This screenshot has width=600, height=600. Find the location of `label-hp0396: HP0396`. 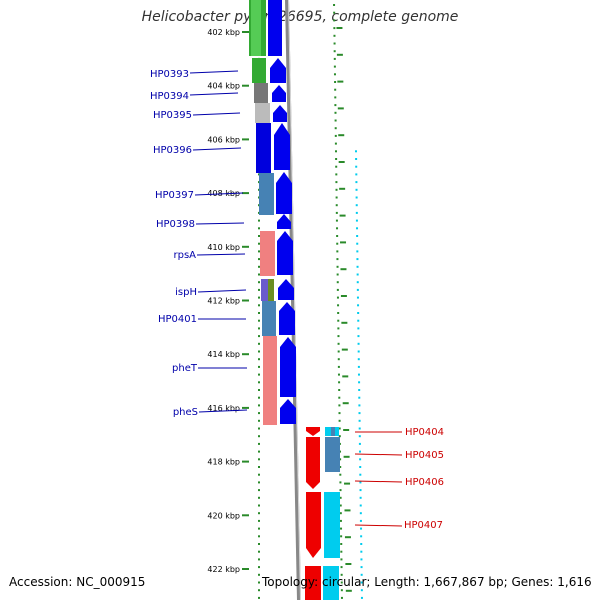

label-hp0396: HP0396 is located at coordinates (172, 150).